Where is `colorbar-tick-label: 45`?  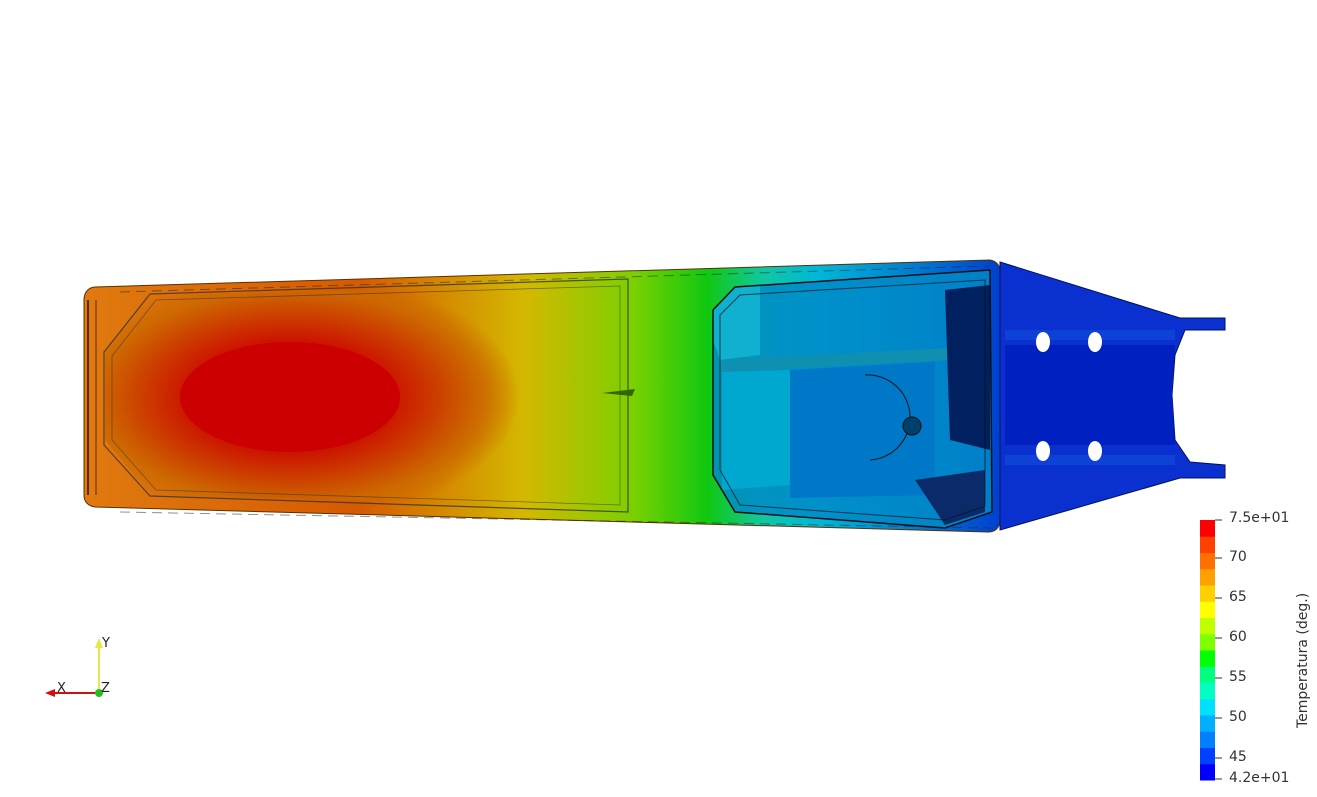
colorbar-tick-label: 45 is located at coordinates (1238, 757).